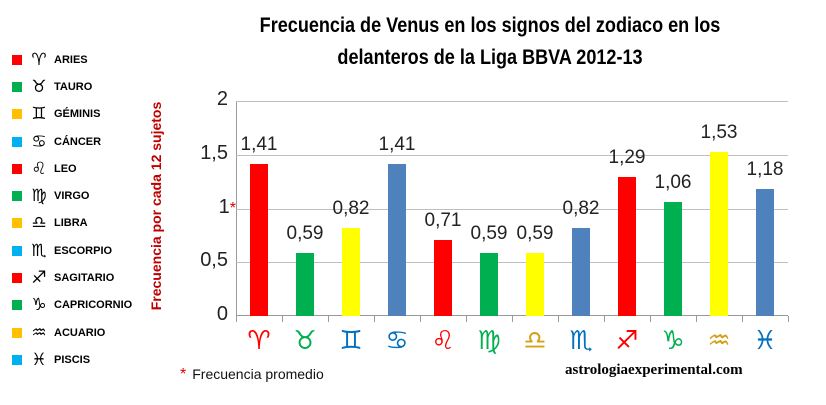 Image resolution: width=826 pixels, height=405 pixels. What do you see at coordinates (351, 208) in the screenshot?
I see `value-label: 0,82` at bounding box center [351, 208].